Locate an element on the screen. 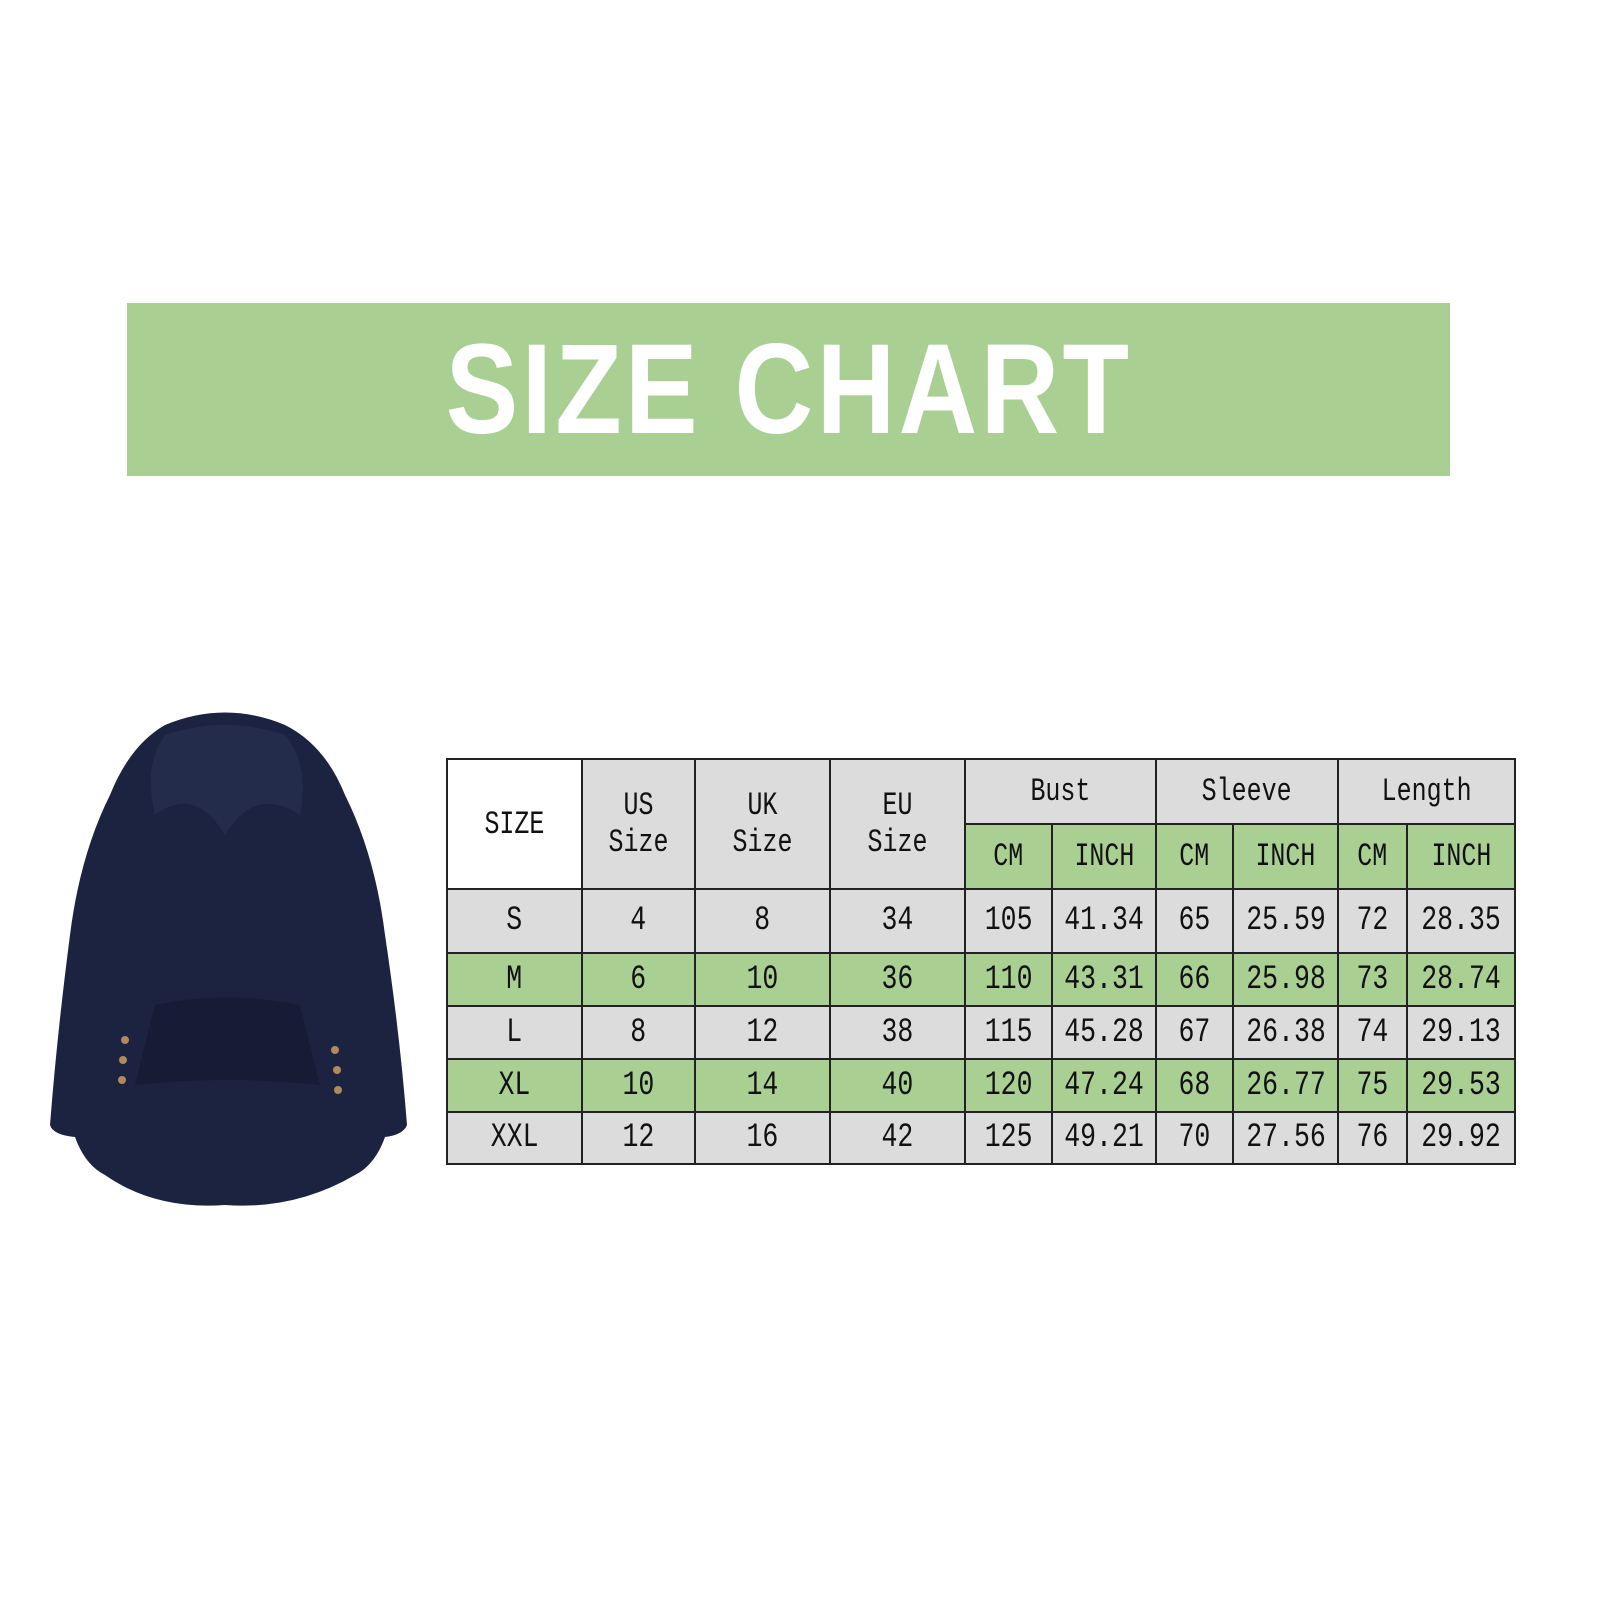  table-cell: 73 is located at coordinates (1373, 979).